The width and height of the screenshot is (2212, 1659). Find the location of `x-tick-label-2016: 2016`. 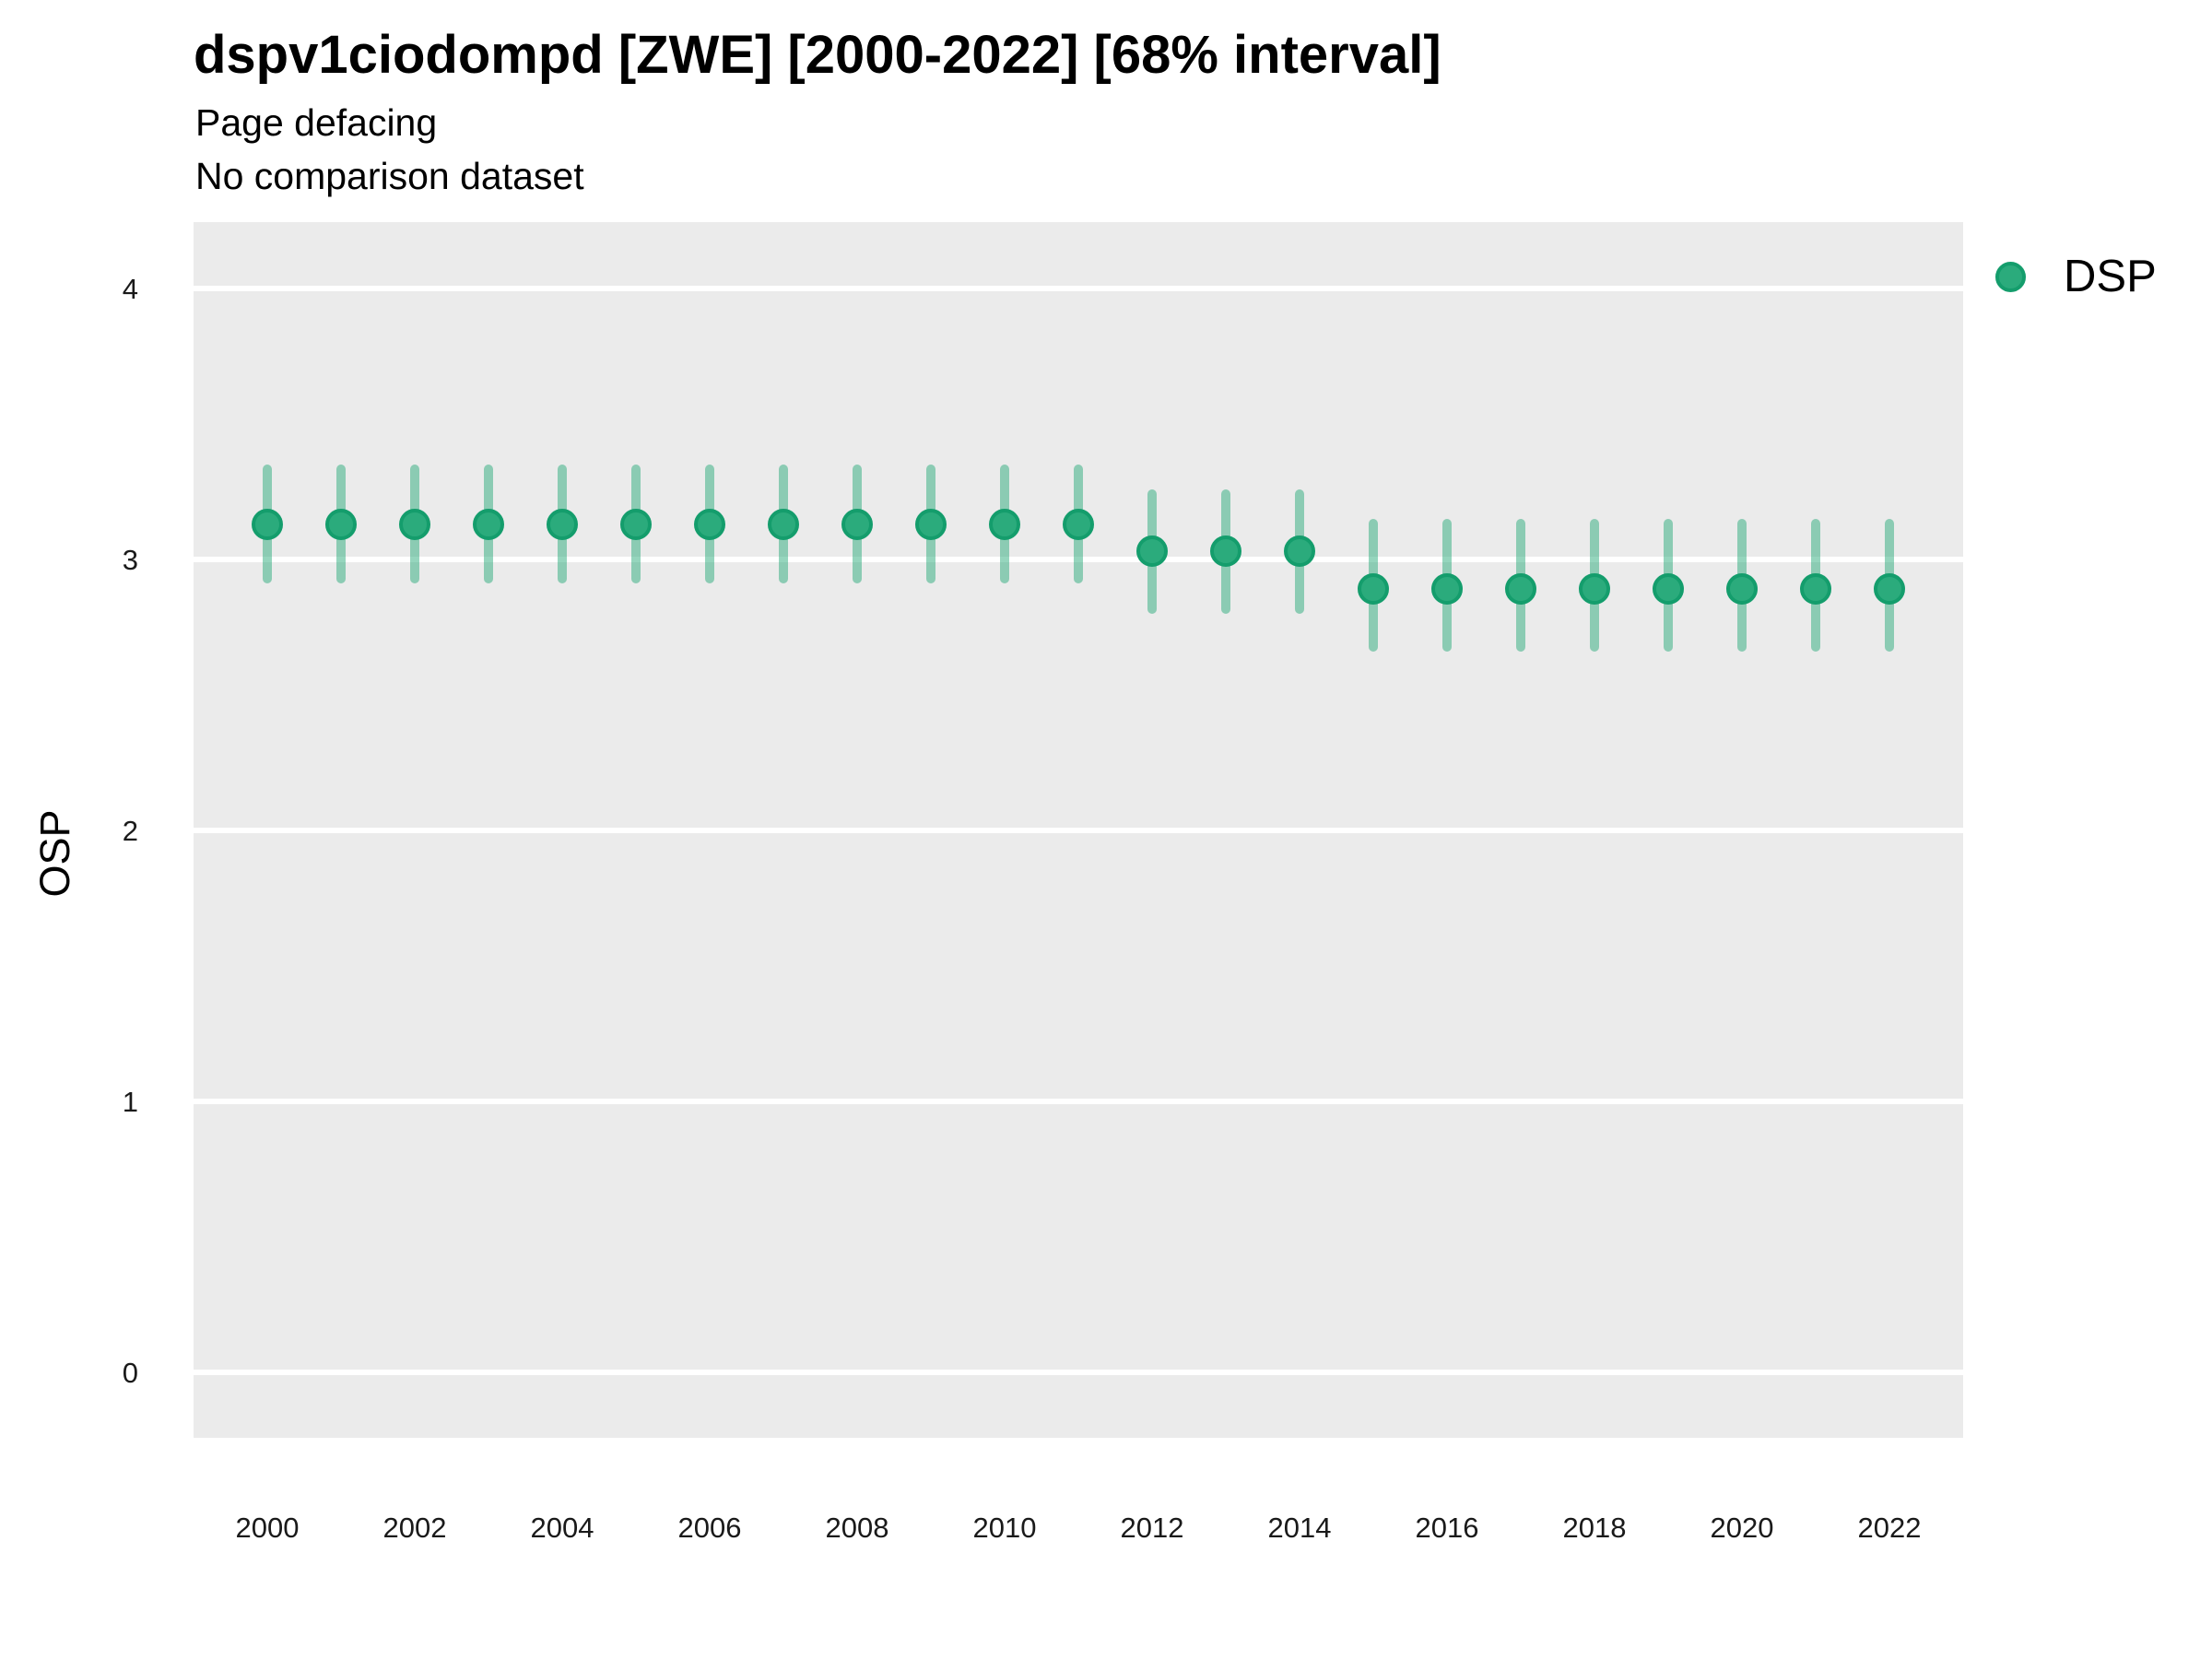

x-tick-label-2016: 2016 is located at coordinates (1447, 1528).